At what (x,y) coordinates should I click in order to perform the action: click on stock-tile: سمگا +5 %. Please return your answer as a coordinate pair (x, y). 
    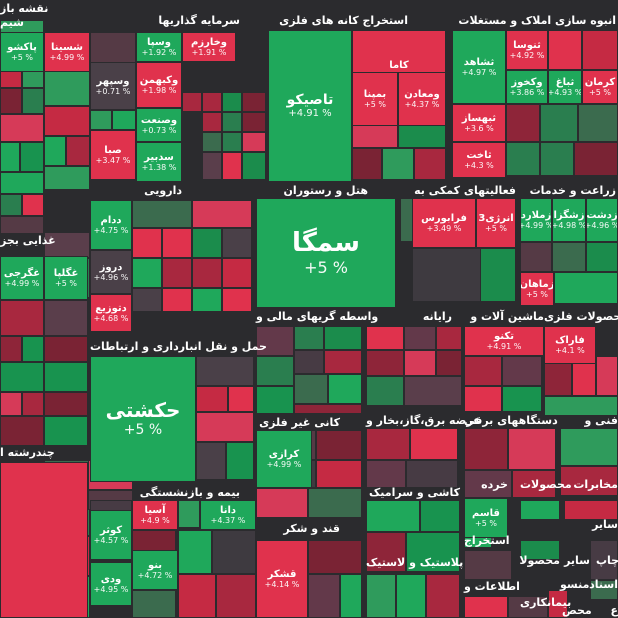
    Looking at the image, I should click on (326, 253).